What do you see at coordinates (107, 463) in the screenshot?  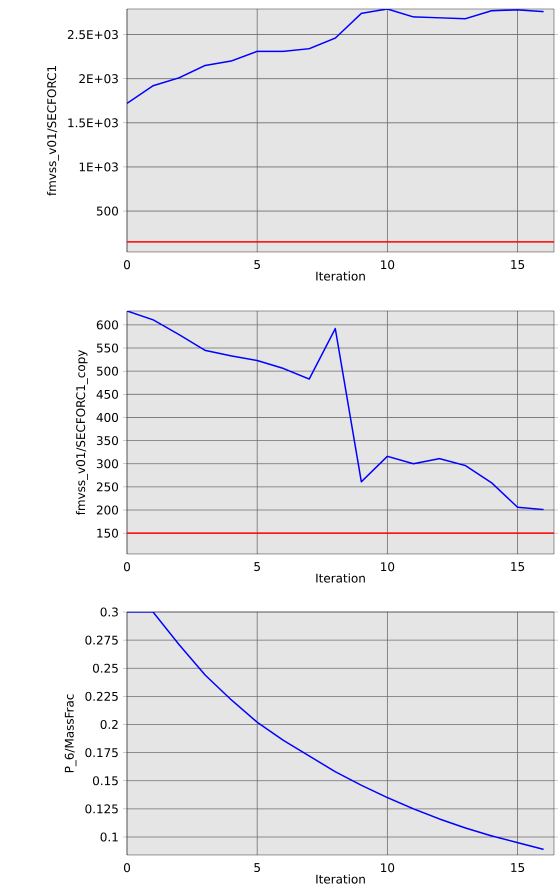 I see `y-tick-label: 300` at bounding box center [107, 463].